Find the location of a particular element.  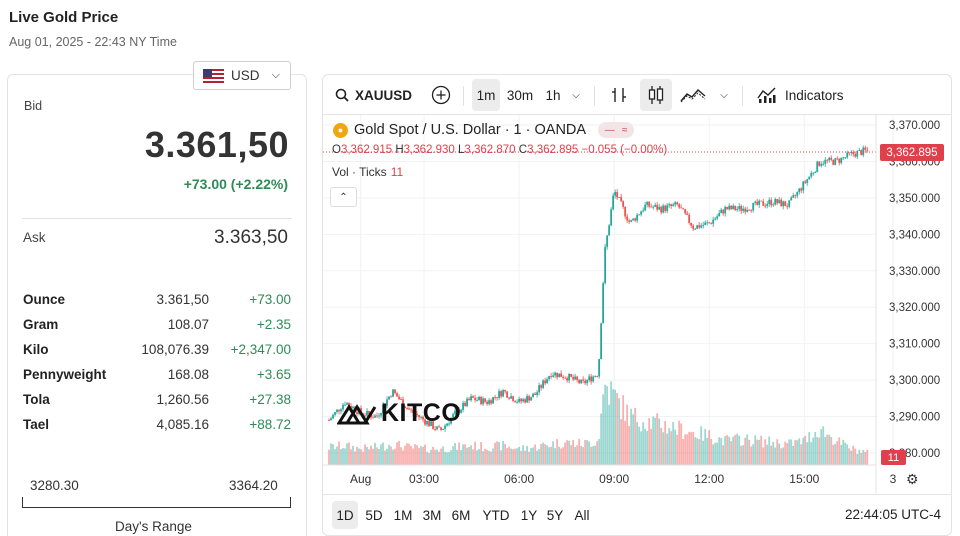

unit-row-tola: Tola 1,260.56 +27.38 is located at coordinates (157, 402).